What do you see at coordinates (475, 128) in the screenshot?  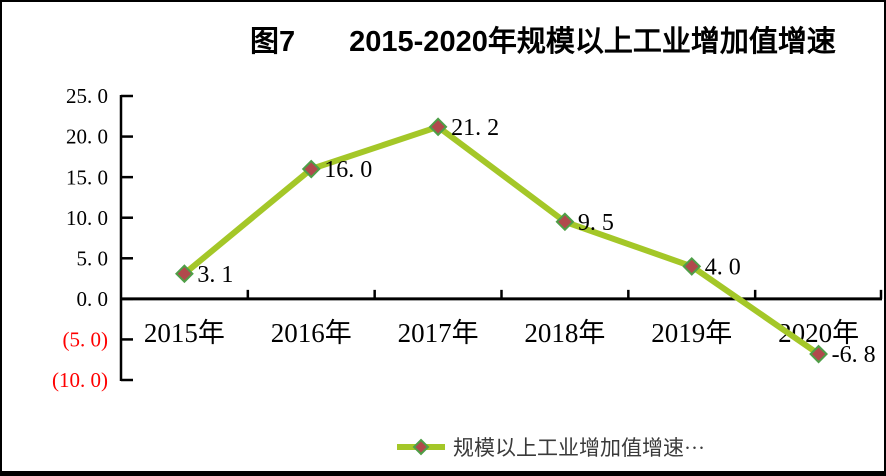 I see `data-point-label: 21. 2` at bounding box center [475, 128].